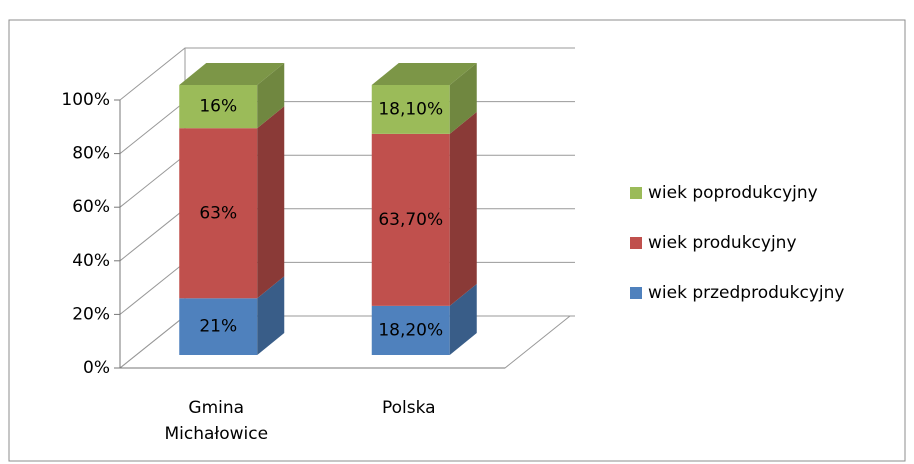 The width and height of the screenshot is (914, 464). Describe the element at coordinates (91, 314) in the screenshot. I see `y-tick-label: 20%` at that location.